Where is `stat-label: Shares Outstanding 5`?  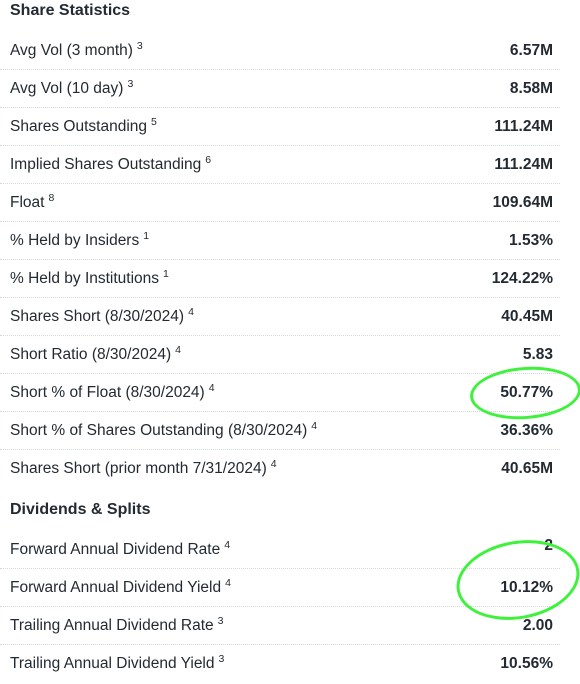 stat-label: Shares Outstanding 5 is located at coordinates (83, 125).